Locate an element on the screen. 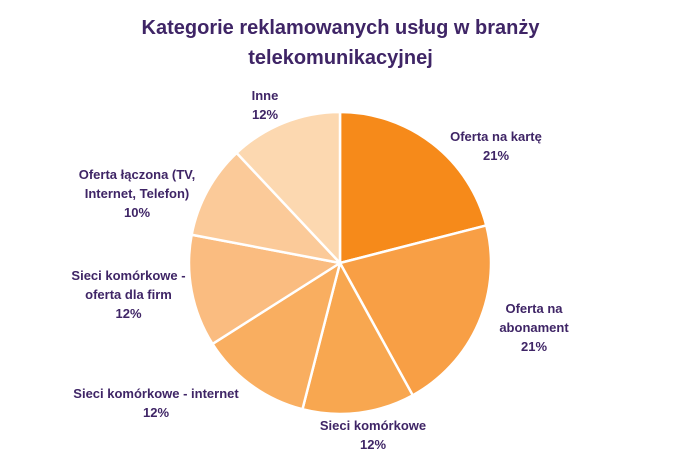 The width and height of the screenshot is (681, 465). slice-label-name: Oferta na kartę is located at coordinates (496, 136).